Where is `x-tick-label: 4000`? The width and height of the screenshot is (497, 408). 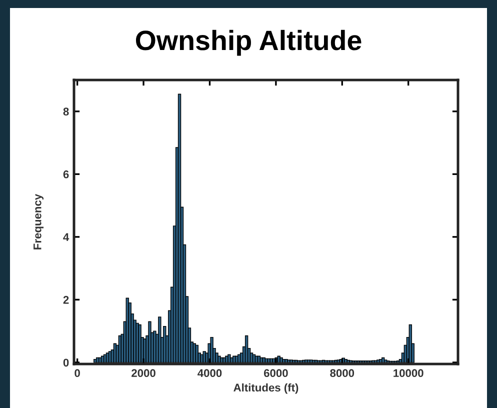 x-tick-label: 4000 is located at coordinates (210, 373).